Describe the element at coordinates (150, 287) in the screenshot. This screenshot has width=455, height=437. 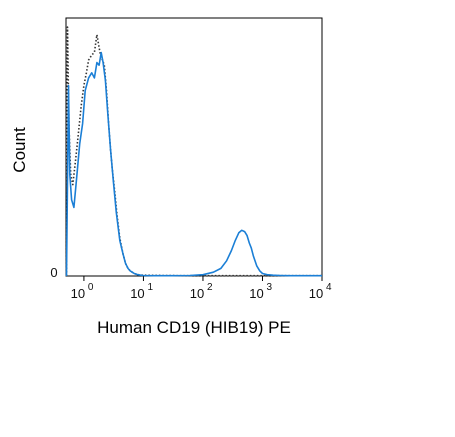
I see `x-tick-exponent: 1` at that location.